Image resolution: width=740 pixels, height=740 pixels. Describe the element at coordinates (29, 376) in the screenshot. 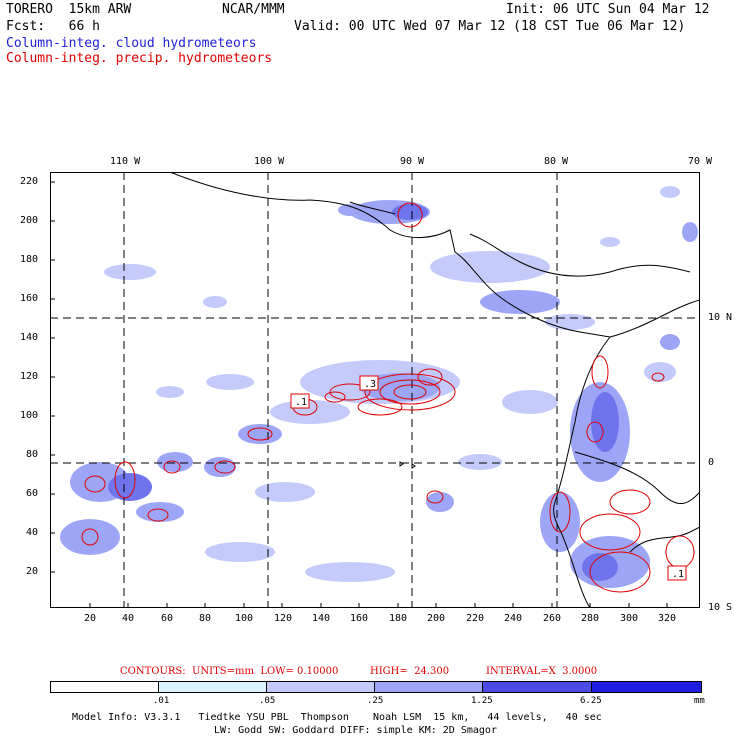

I see `y-tick-120: 120` at that location.